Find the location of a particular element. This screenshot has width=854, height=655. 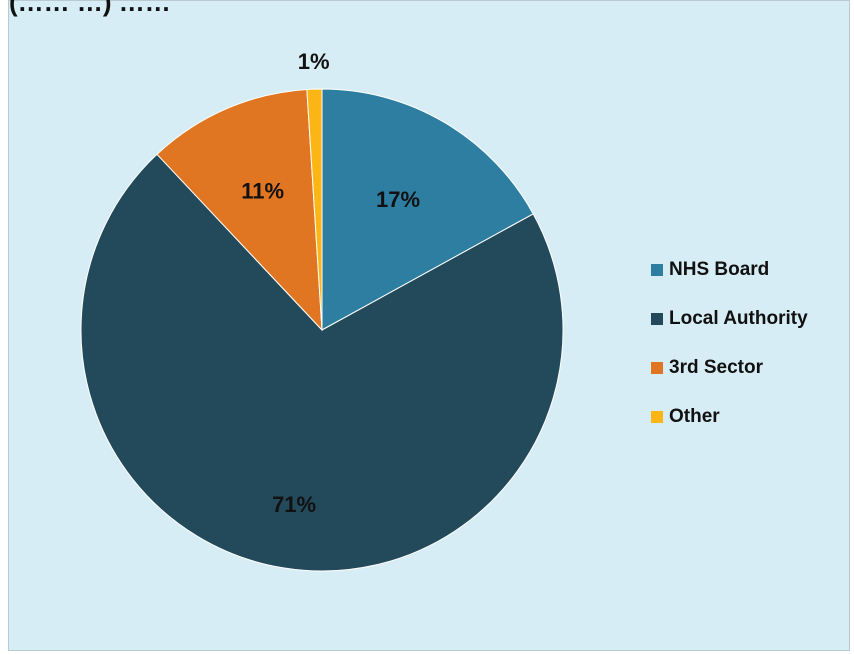

legend-label: Other is located at coordinates (694, 416).